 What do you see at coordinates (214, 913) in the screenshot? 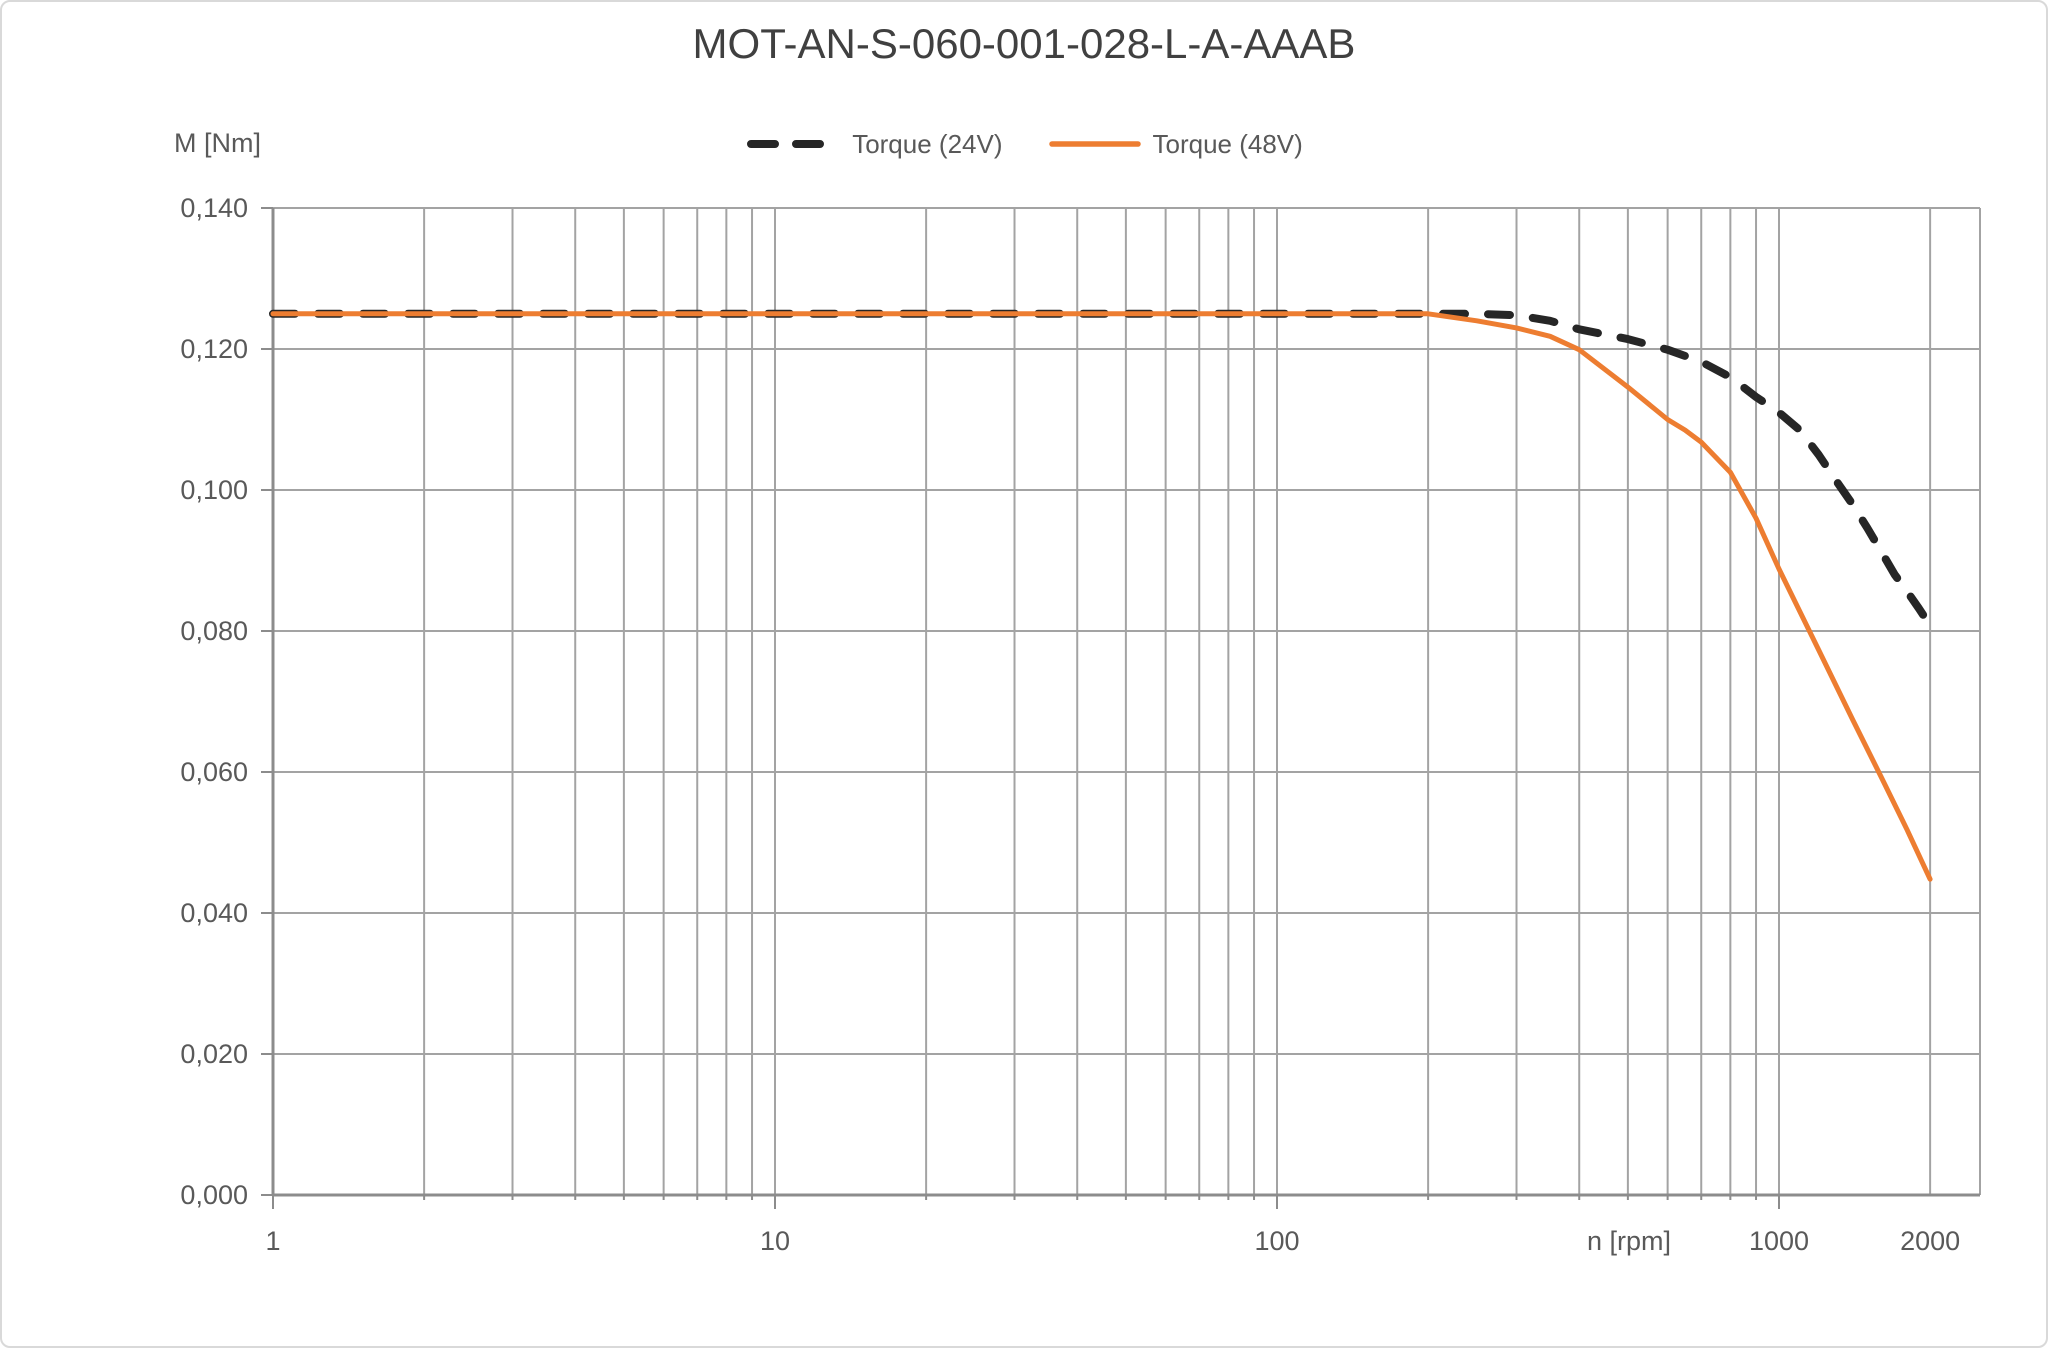
I see `y-tick-label: 0,040` at bounding box center [214, 913].